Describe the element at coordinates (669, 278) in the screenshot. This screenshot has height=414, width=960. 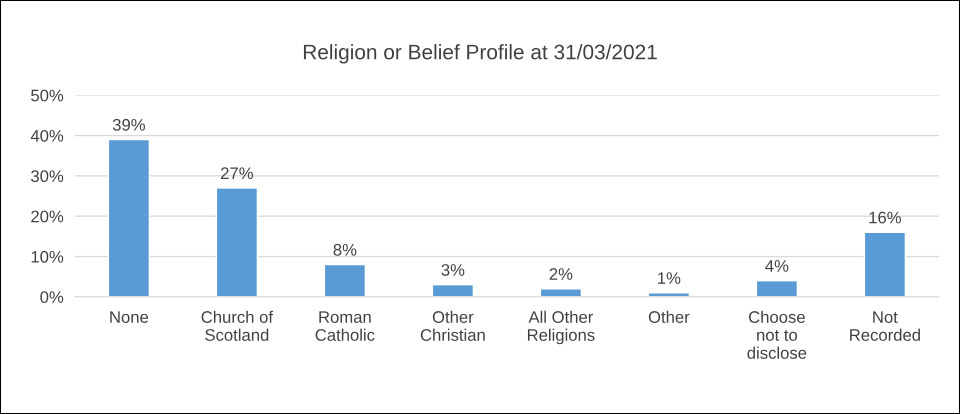
I see `data-label: 1%` at that location.